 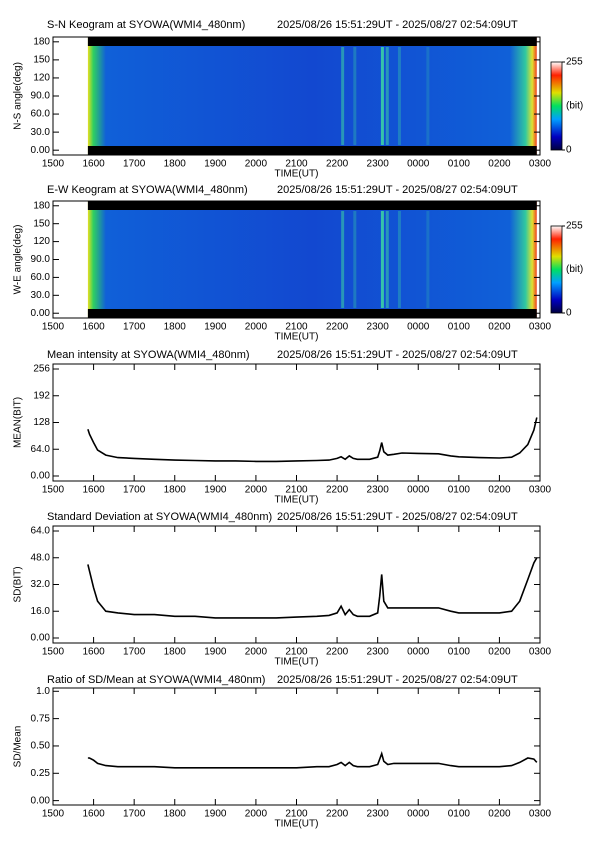 I want to click on y-axis-label: W-E angle(deg), so click(x=18, y=260).